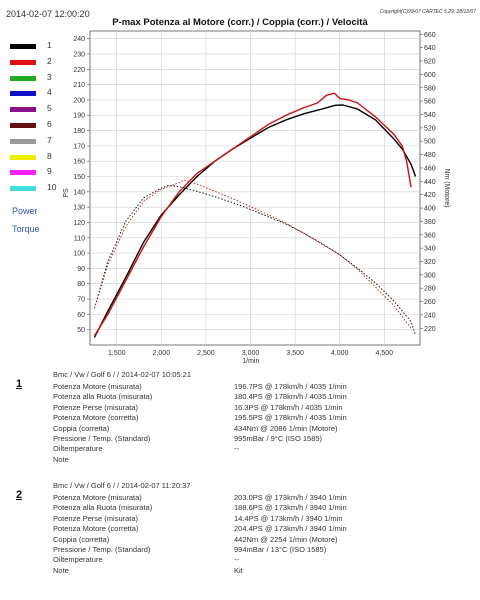 This screenshot has width=480, height=600. What do you see at coordinates (430, 209) in the screenshot?
I see `y-right-tick-label: 400` at bounding box center [430, 209].